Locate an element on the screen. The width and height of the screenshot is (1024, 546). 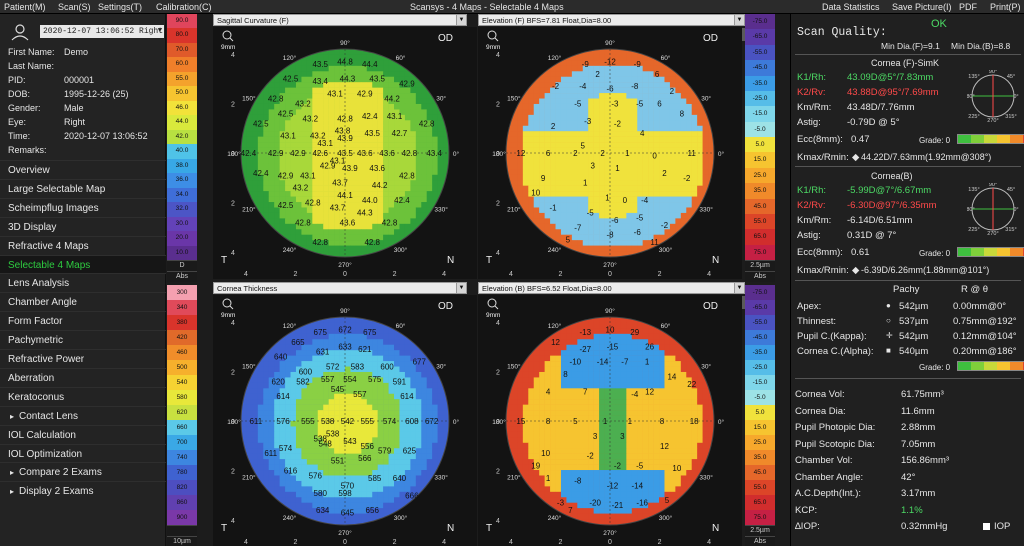
pachy-row-value: 542µm is located at coordinates (914, 336).